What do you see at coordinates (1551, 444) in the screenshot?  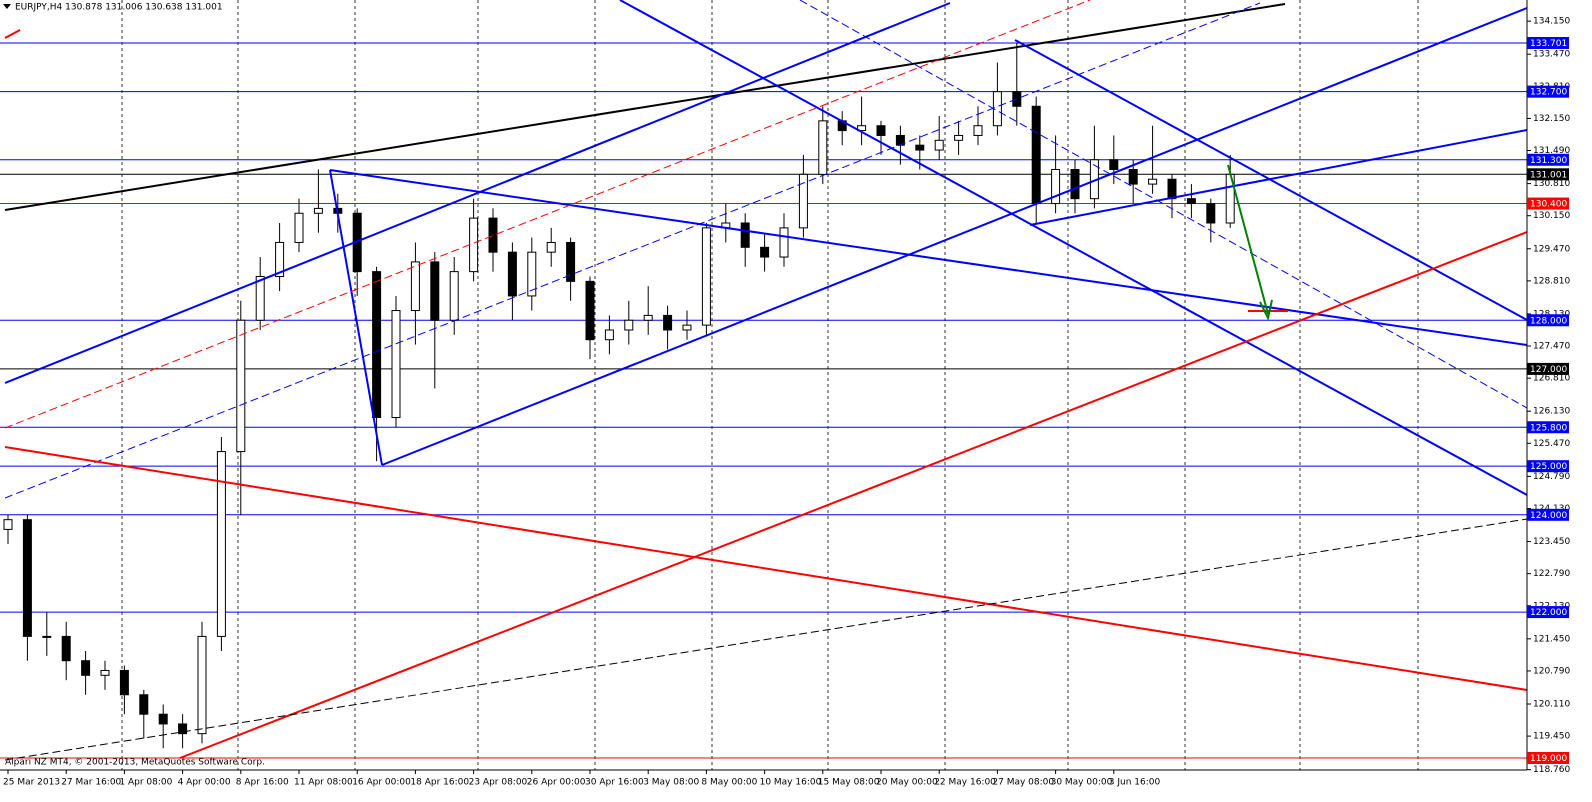 I see `y-tick-label: 125.470` at bounding box center [1551, 444].